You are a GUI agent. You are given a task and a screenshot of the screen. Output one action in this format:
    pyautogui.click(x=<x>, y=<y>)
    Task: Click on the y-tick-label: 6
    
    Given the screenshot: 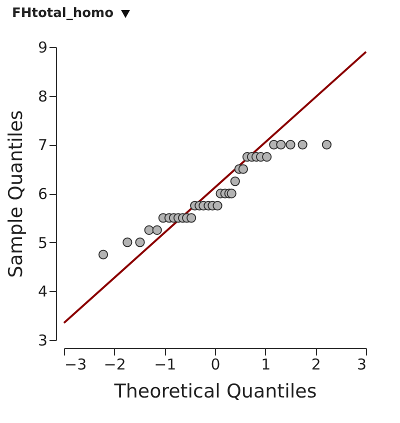 What is the action you would take?
    pyautogui.click(x=43, y=194)
    